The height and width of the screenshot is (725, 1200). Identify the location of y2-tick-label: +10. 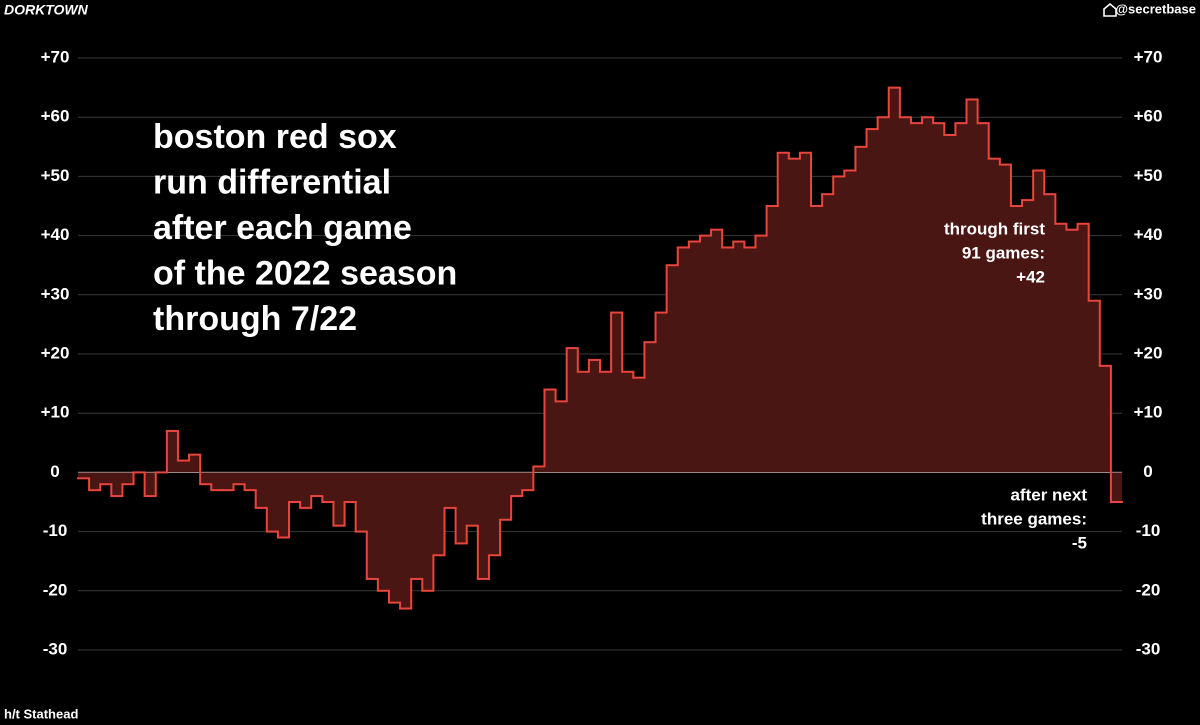
(1148, 412).